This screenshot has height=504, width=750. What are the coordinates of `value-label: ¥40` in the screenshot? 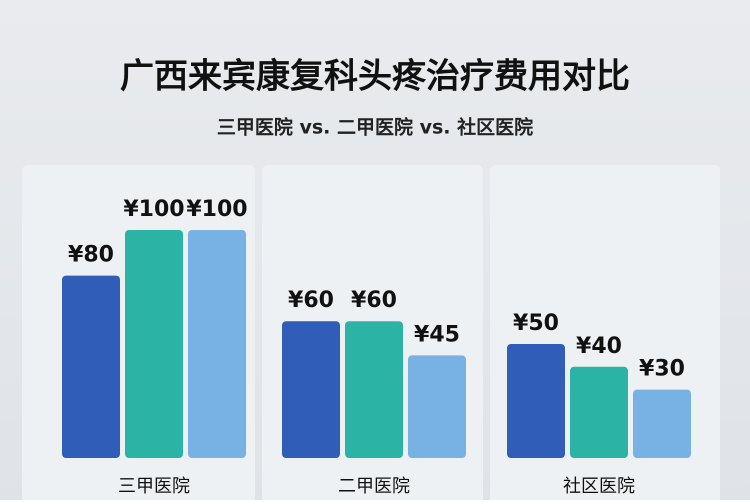 It's located at (599, 346).